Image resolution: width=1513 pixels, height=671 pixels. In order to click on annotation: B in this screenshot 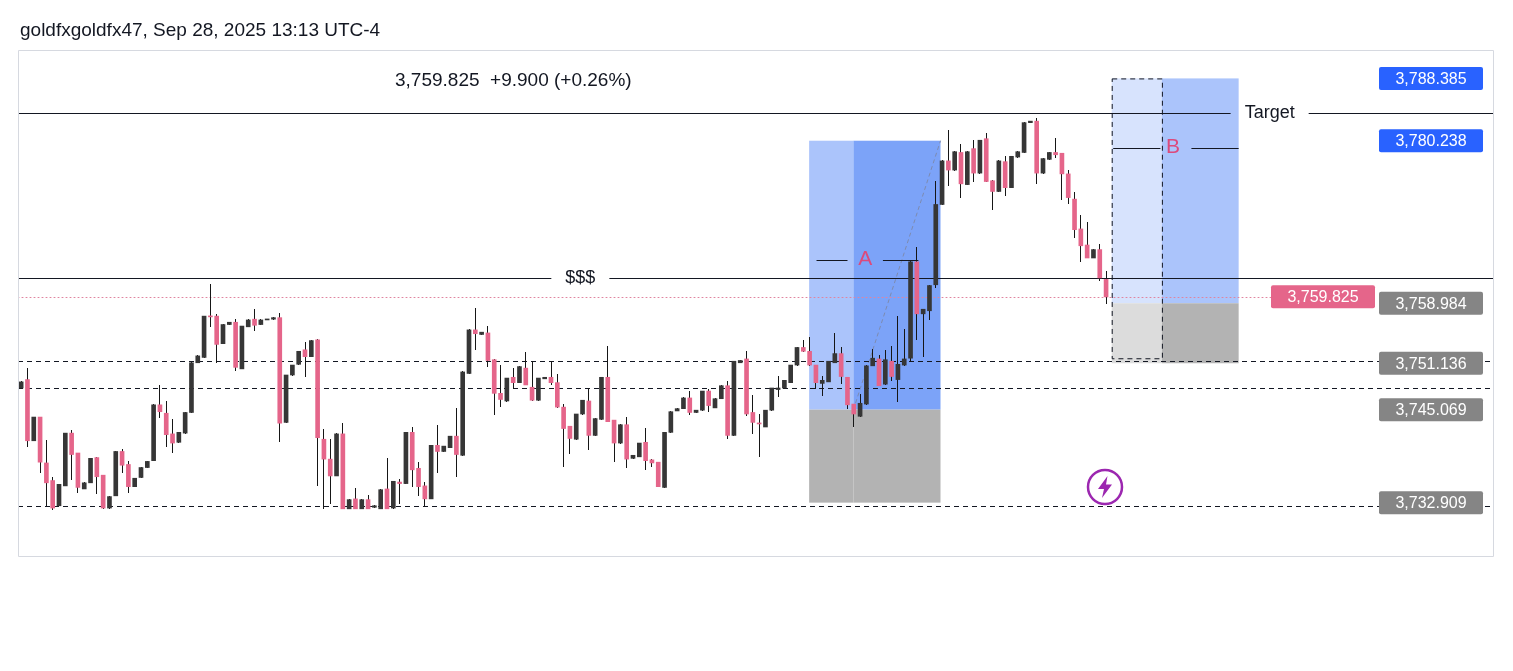, I will do `click(1172, 146)`.